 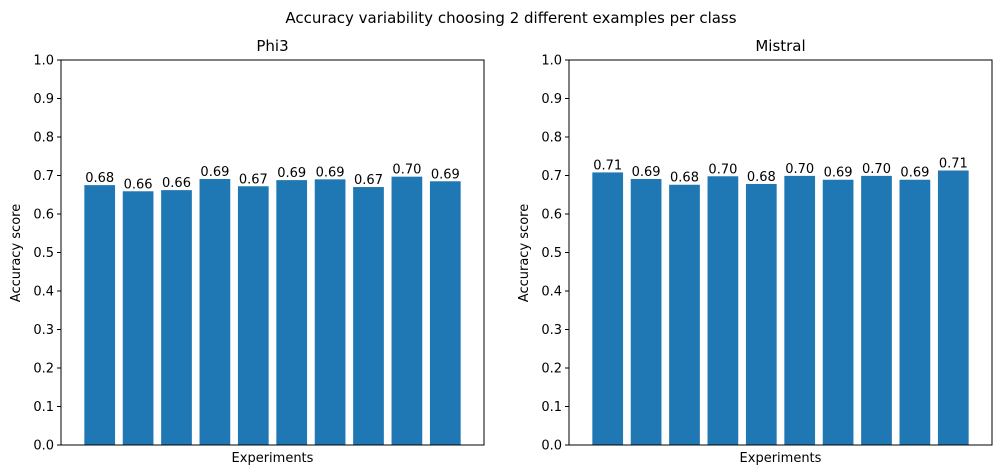 I want to click on chart-title: Phi3, so click(x=272, y=46).